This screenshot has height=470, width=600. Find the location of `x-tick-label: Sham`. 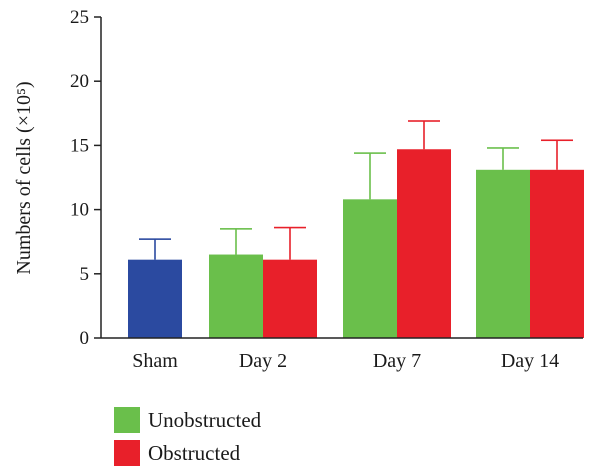

x-tick-label: Sham is located at coordinates (155, 361).